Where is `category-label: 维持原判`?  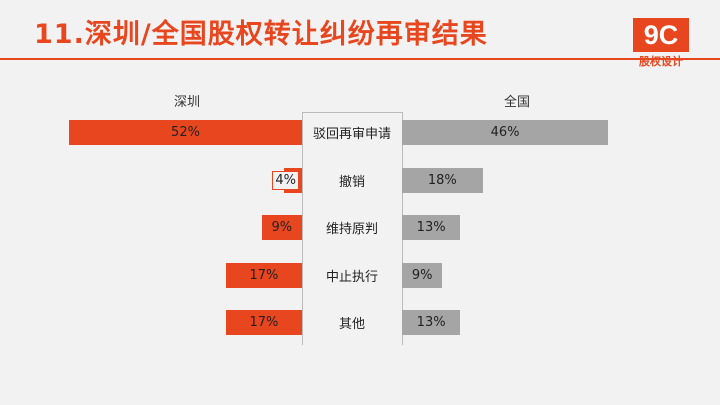 category-label: 维持原判 is located at coordinates (351, 229).